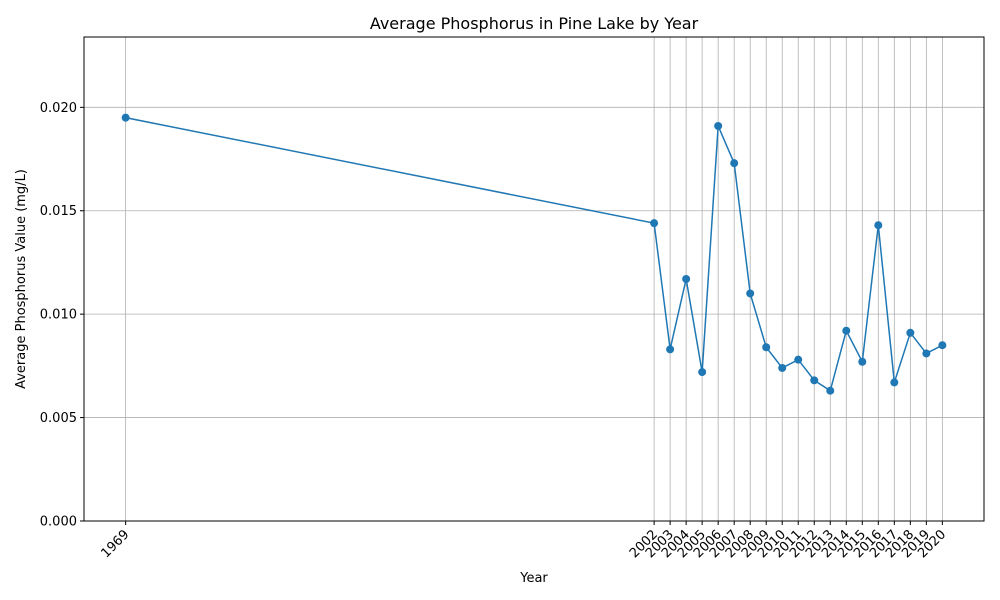 The width and height of the screenshot is (1000, 600). Describe the element at coordinates (58, 315) in the screenshot. I see `y-tick-label: 0.010` at that location.